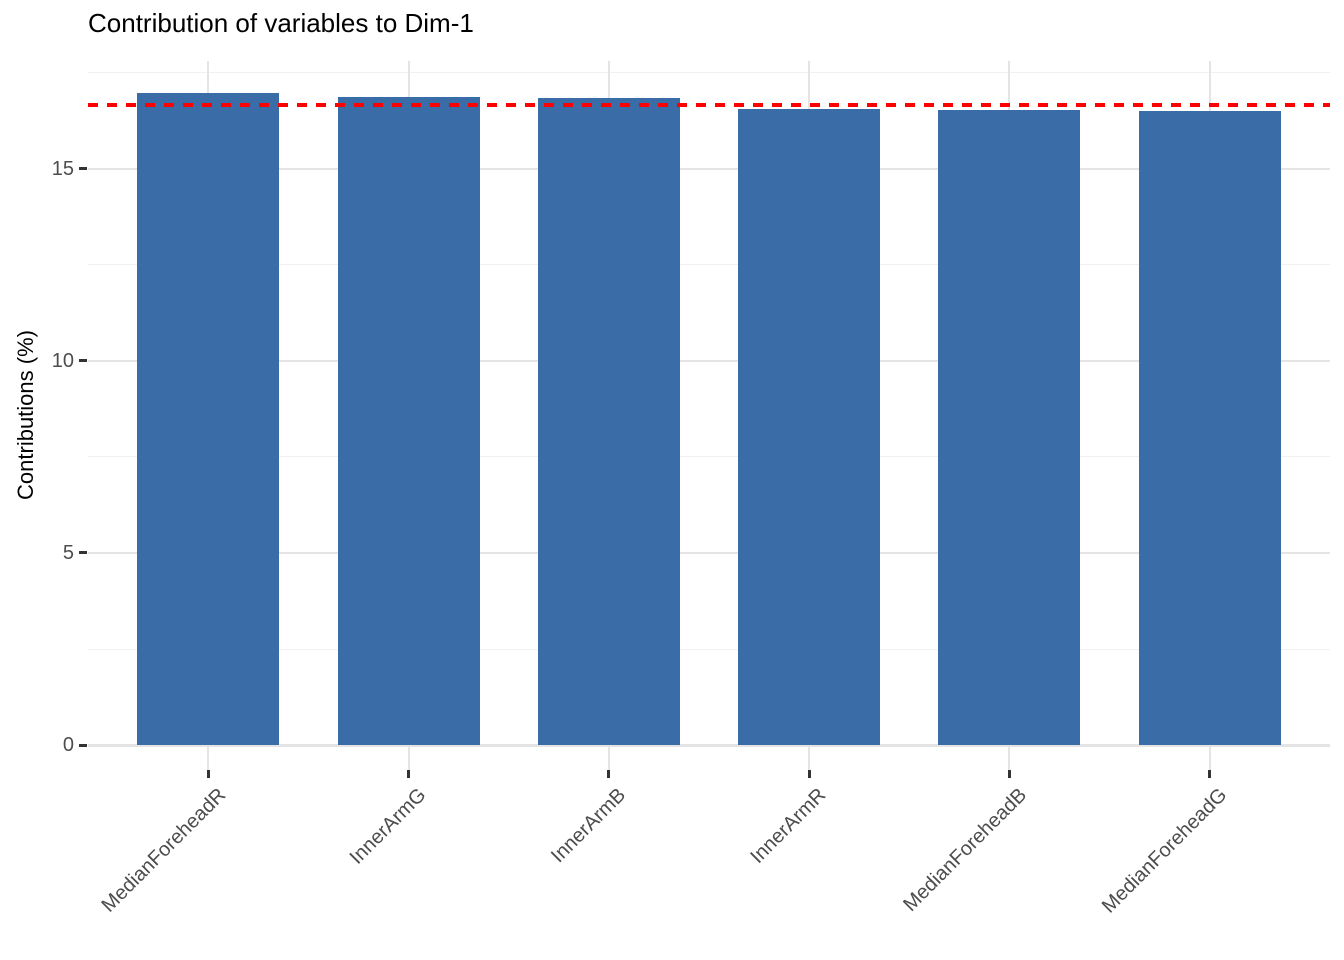  Describe the element at coordinates (409, 421) in the screenshot. I see `bar-InnerArmG` at that location.